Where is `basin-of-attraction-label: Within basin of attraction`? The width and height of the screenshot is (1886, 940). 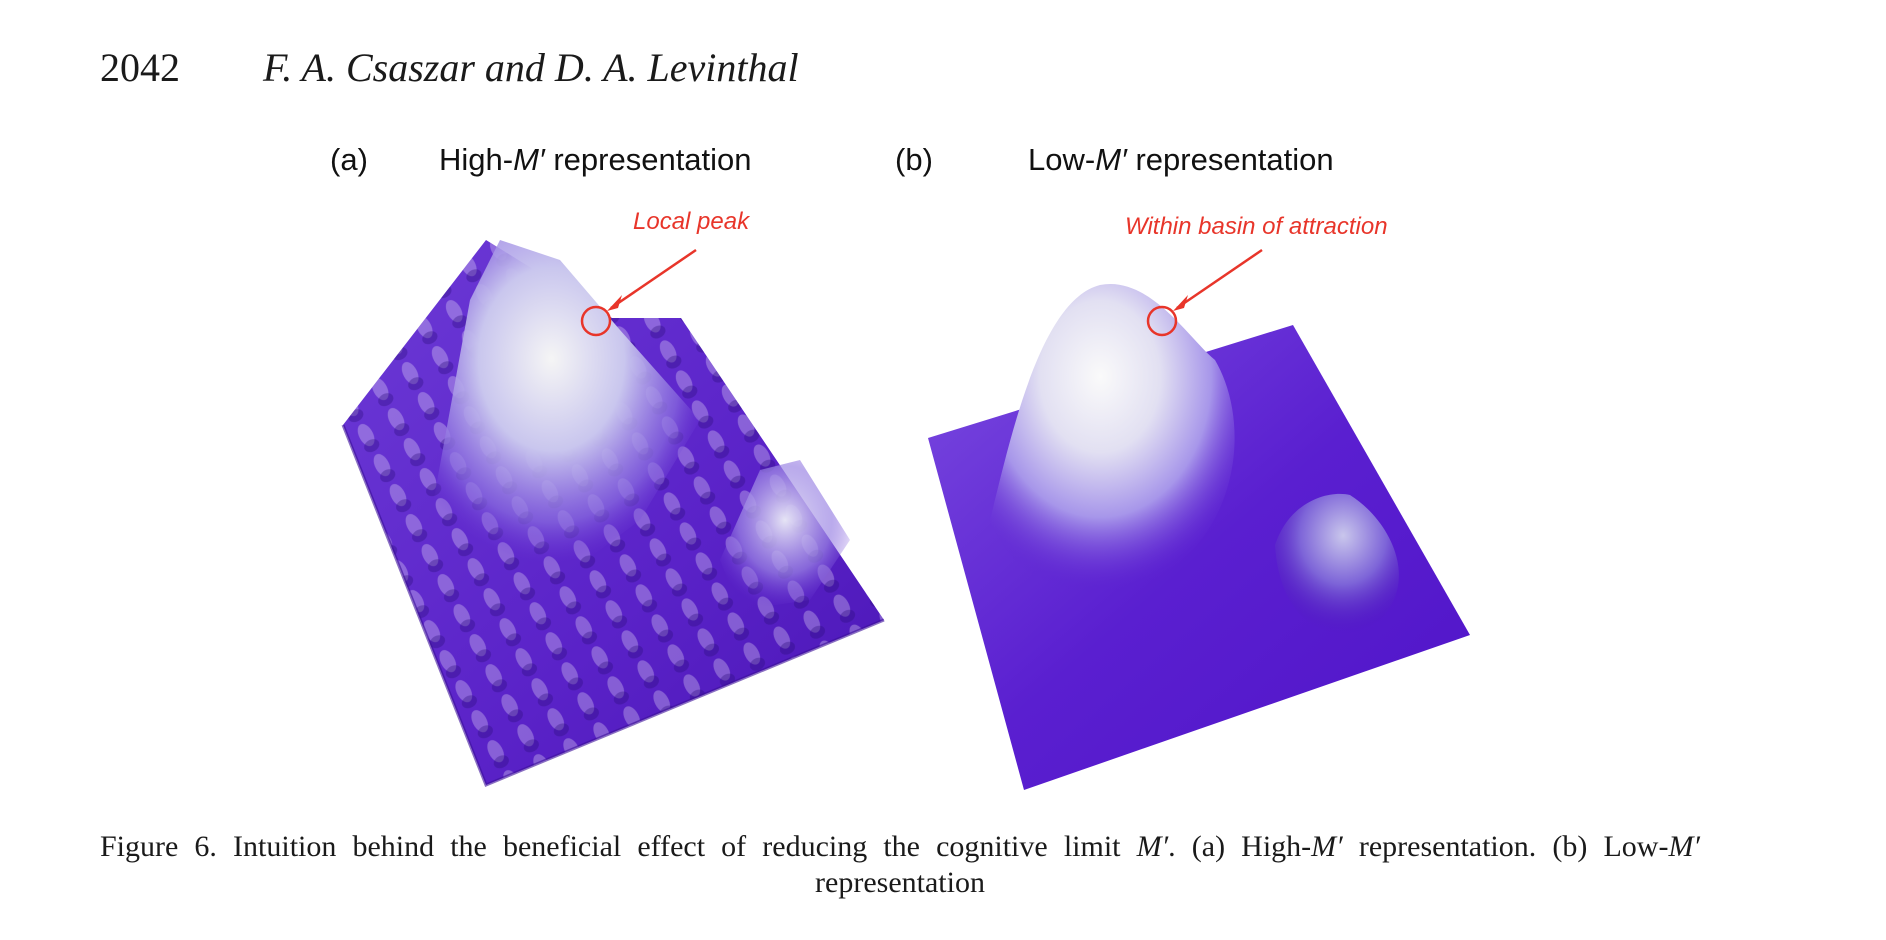
basin-of-attraction-label: Within basin of attraction is located at coordinates (1256, 226).